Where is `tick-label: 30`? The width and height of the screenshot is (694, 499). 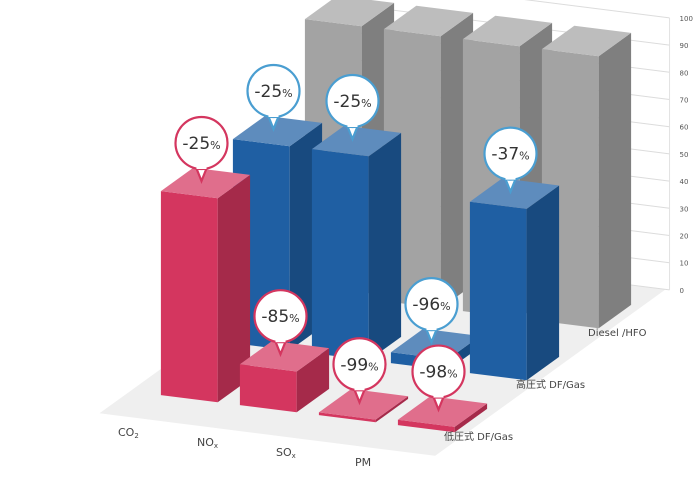
tick-label: 30 is located at coordinates (684, 209).